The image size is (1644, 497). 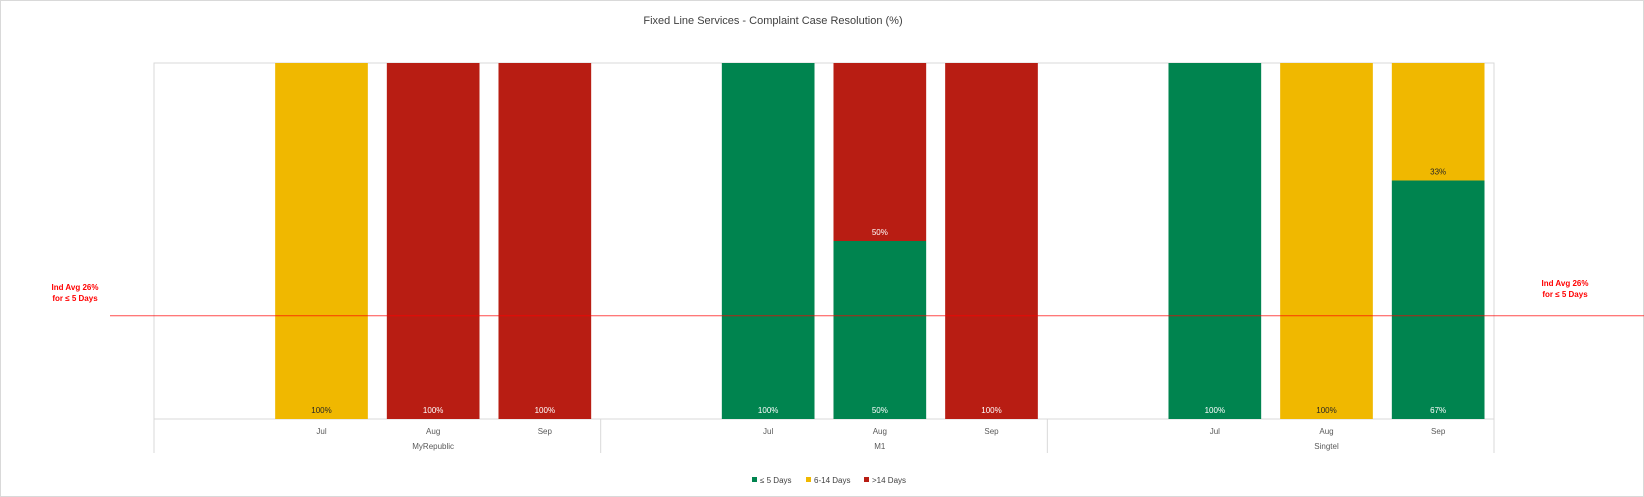 I want to click on x-group-label: MyRepublic, so click(x=433, y=446).